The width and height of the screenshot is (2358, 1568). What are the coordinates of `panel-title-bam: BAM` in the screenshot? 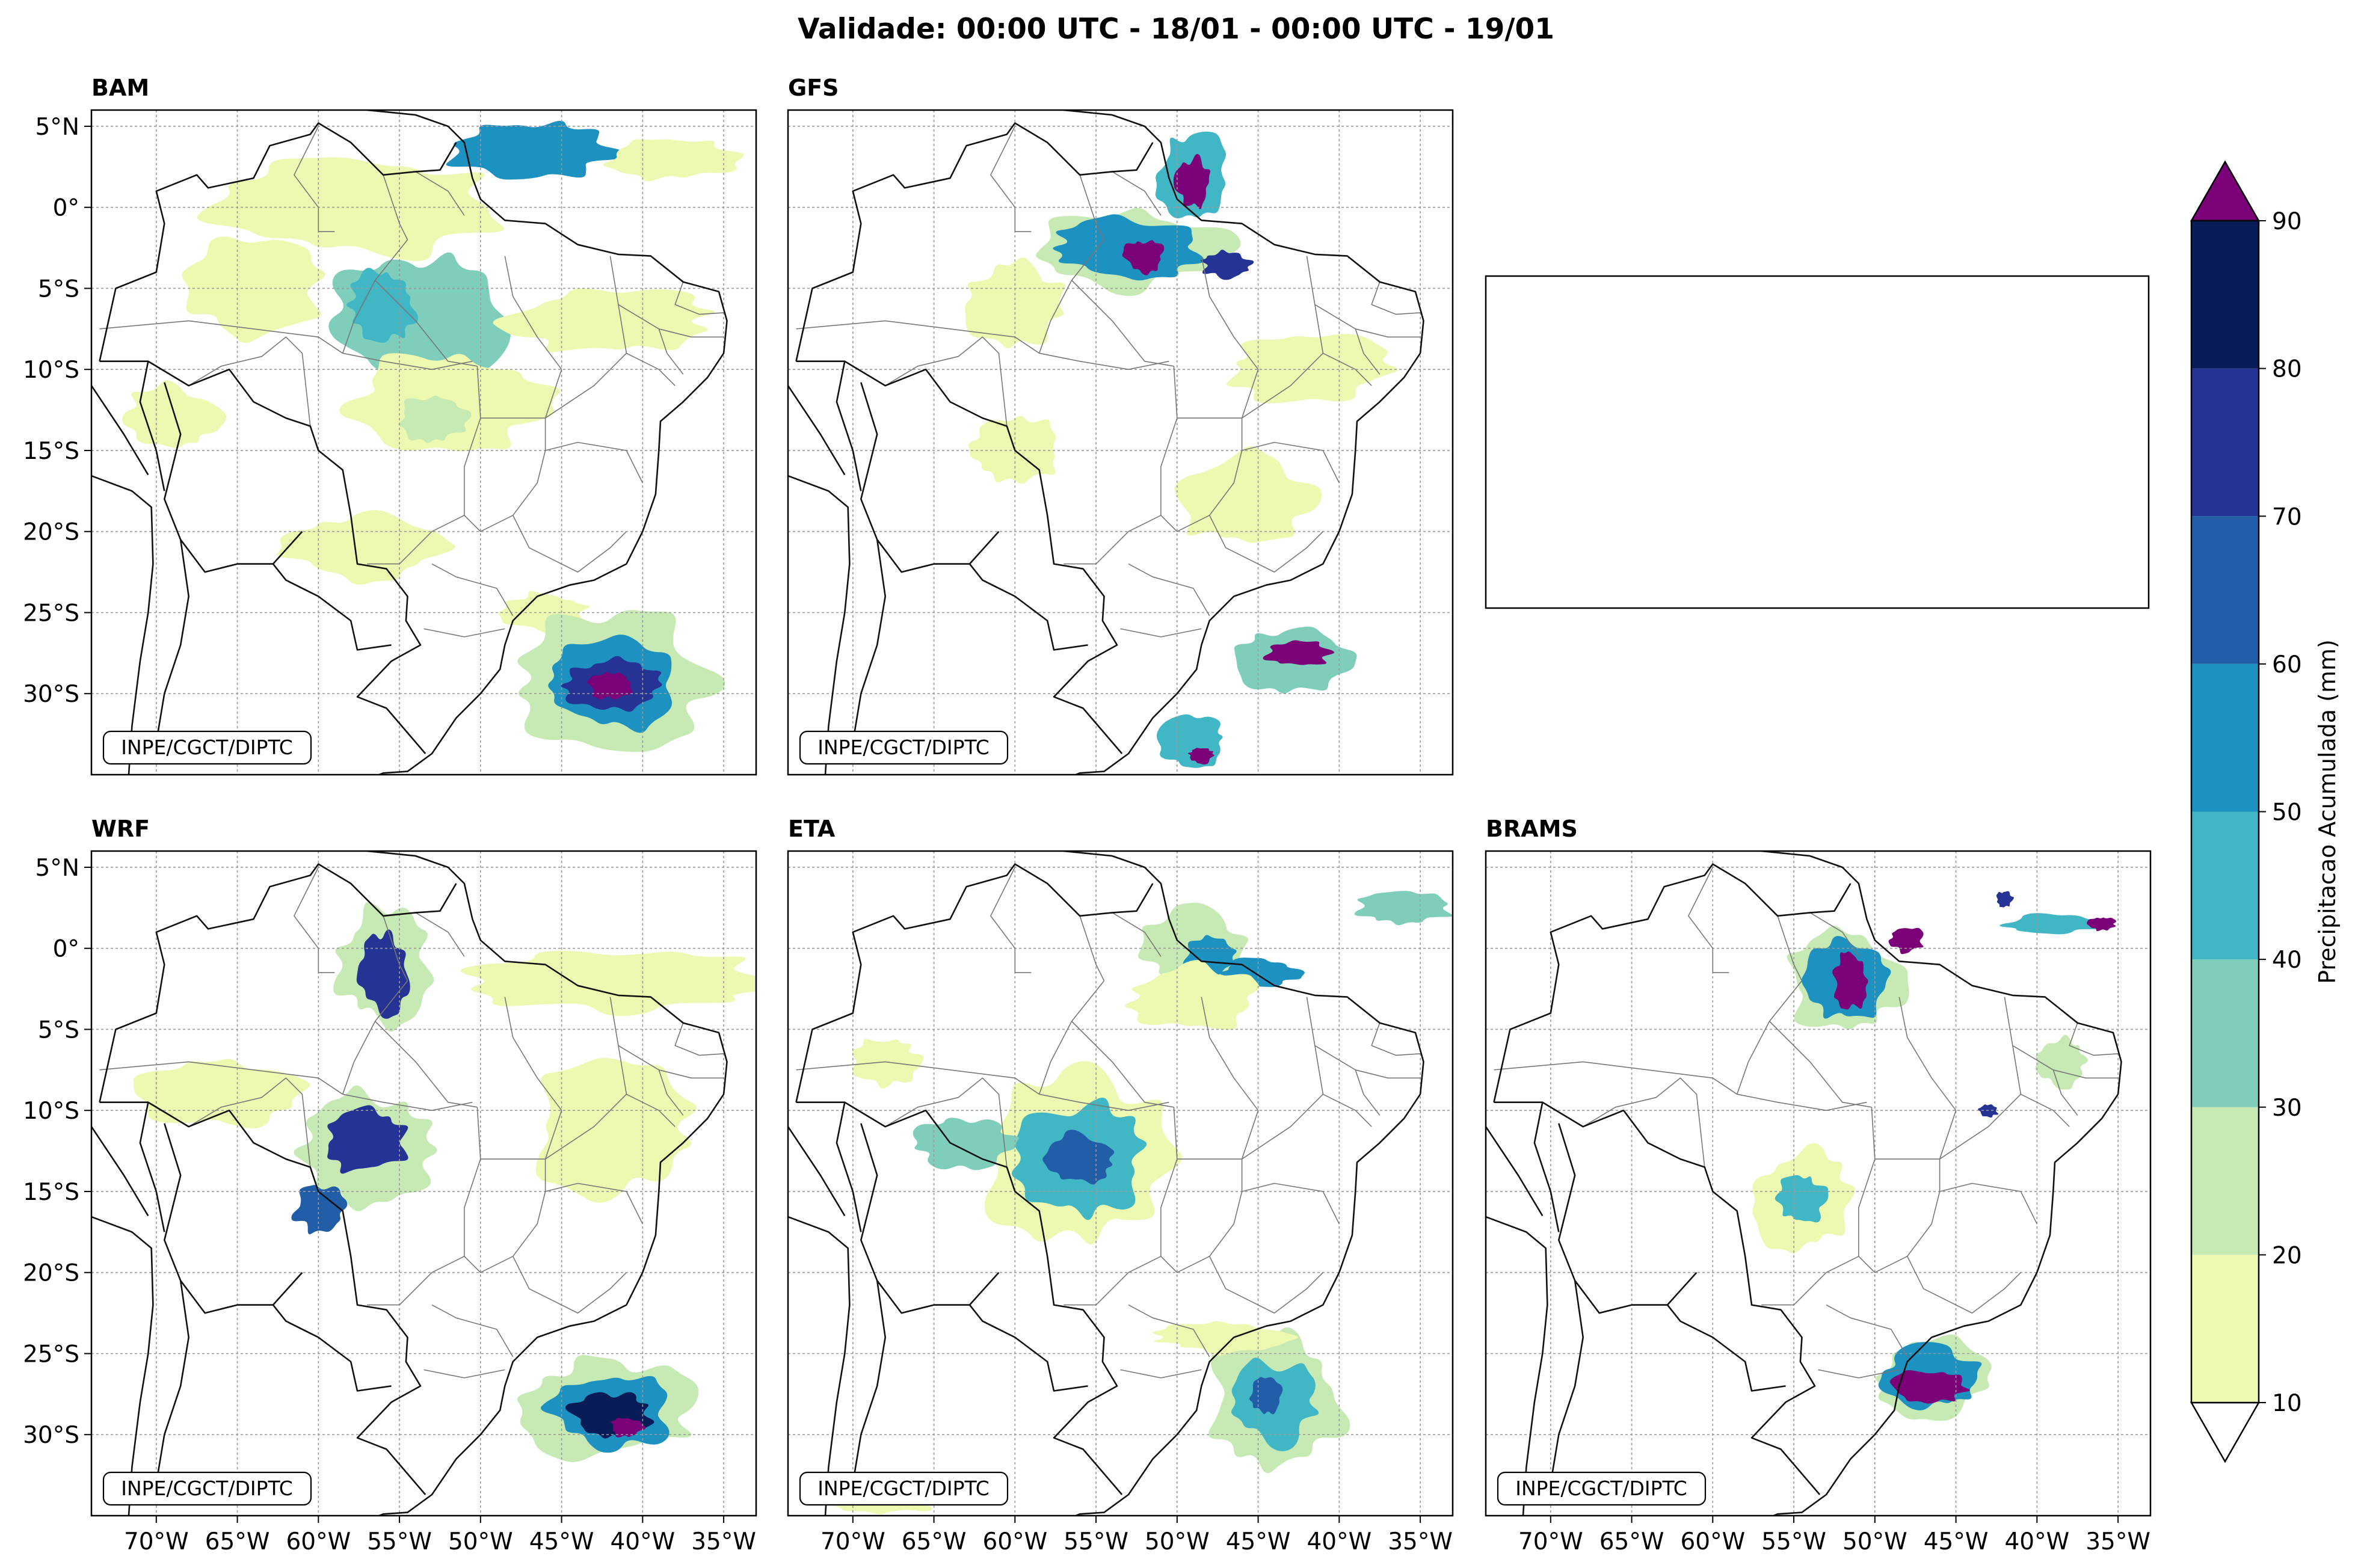 It's located at (120, 88).